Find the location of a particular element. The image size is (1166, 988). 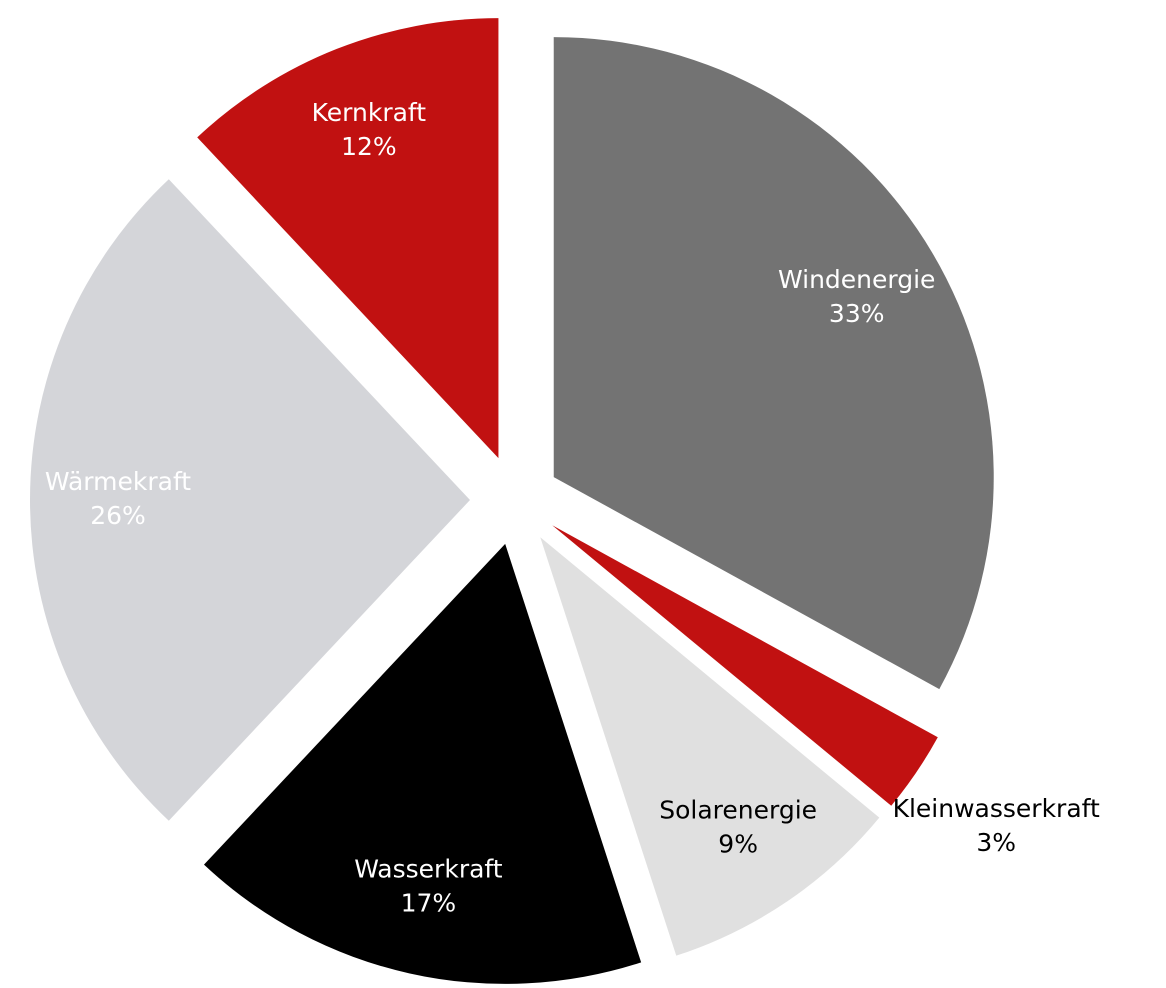

slice-value-label: 26% is located at coordinates (118, 515).